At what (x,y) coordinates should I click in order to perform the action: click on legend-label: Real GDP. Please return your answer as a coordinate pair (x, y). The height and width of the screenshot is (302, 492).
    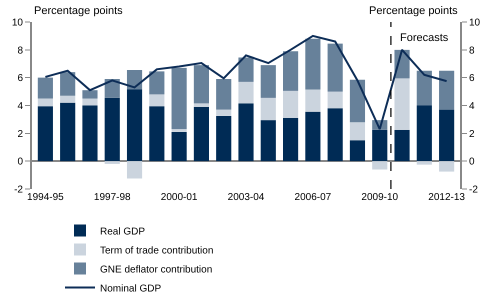
    Looking at the image, I should click on (123, 232).